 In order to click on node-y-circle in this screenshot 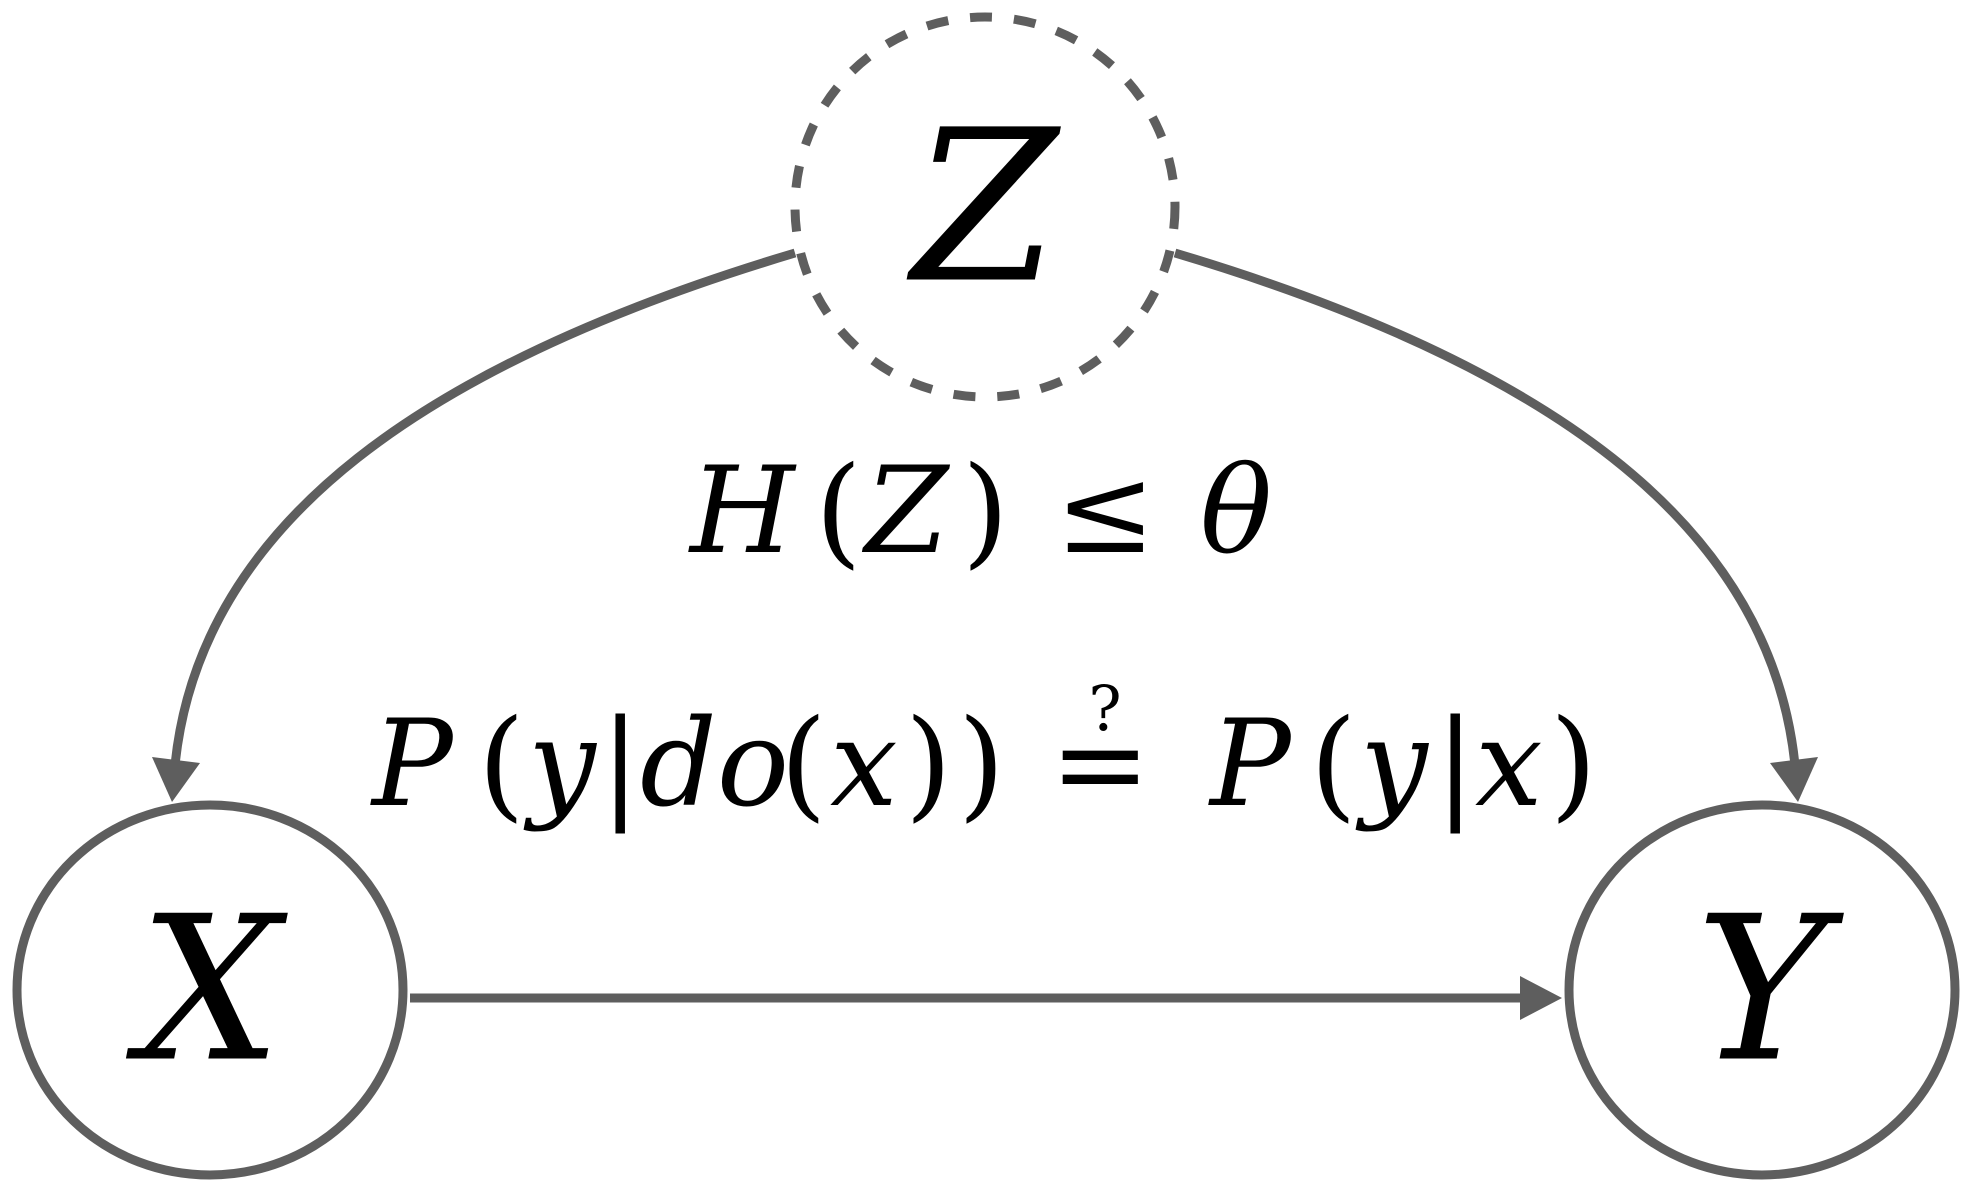, I will do `click(1762, 990)`.